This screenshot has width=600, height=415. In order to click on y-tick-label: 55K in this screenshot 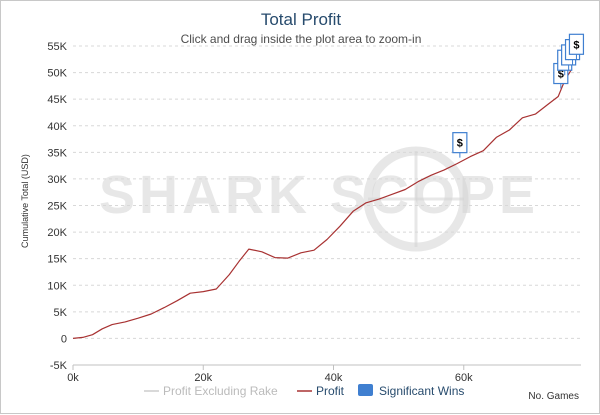, I will do `click(57, 47)`.